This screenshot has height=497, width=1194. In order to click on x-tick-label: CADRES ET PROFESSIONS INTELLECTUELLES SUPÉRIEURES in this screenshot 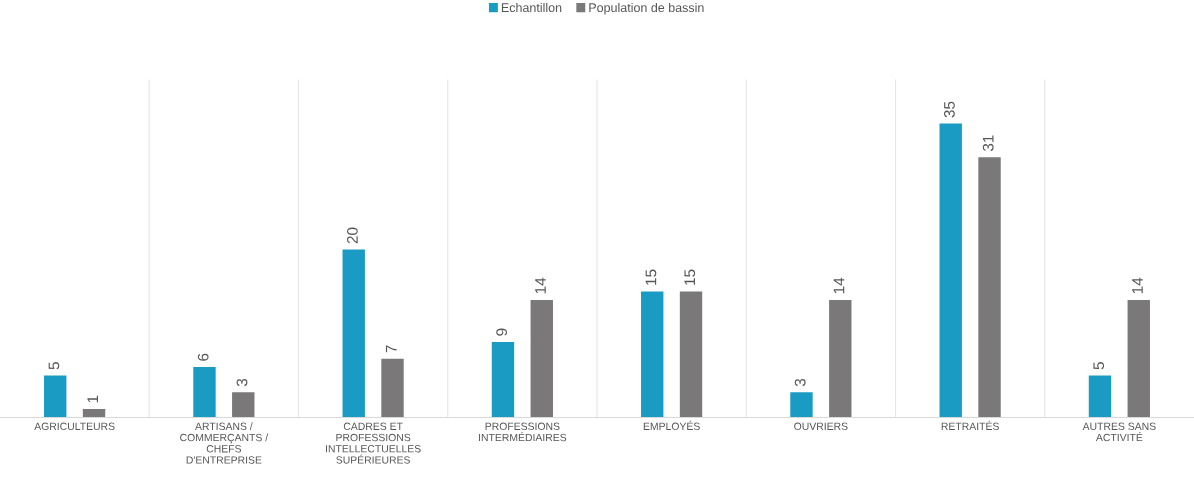, I will do `click(373, 443)`.